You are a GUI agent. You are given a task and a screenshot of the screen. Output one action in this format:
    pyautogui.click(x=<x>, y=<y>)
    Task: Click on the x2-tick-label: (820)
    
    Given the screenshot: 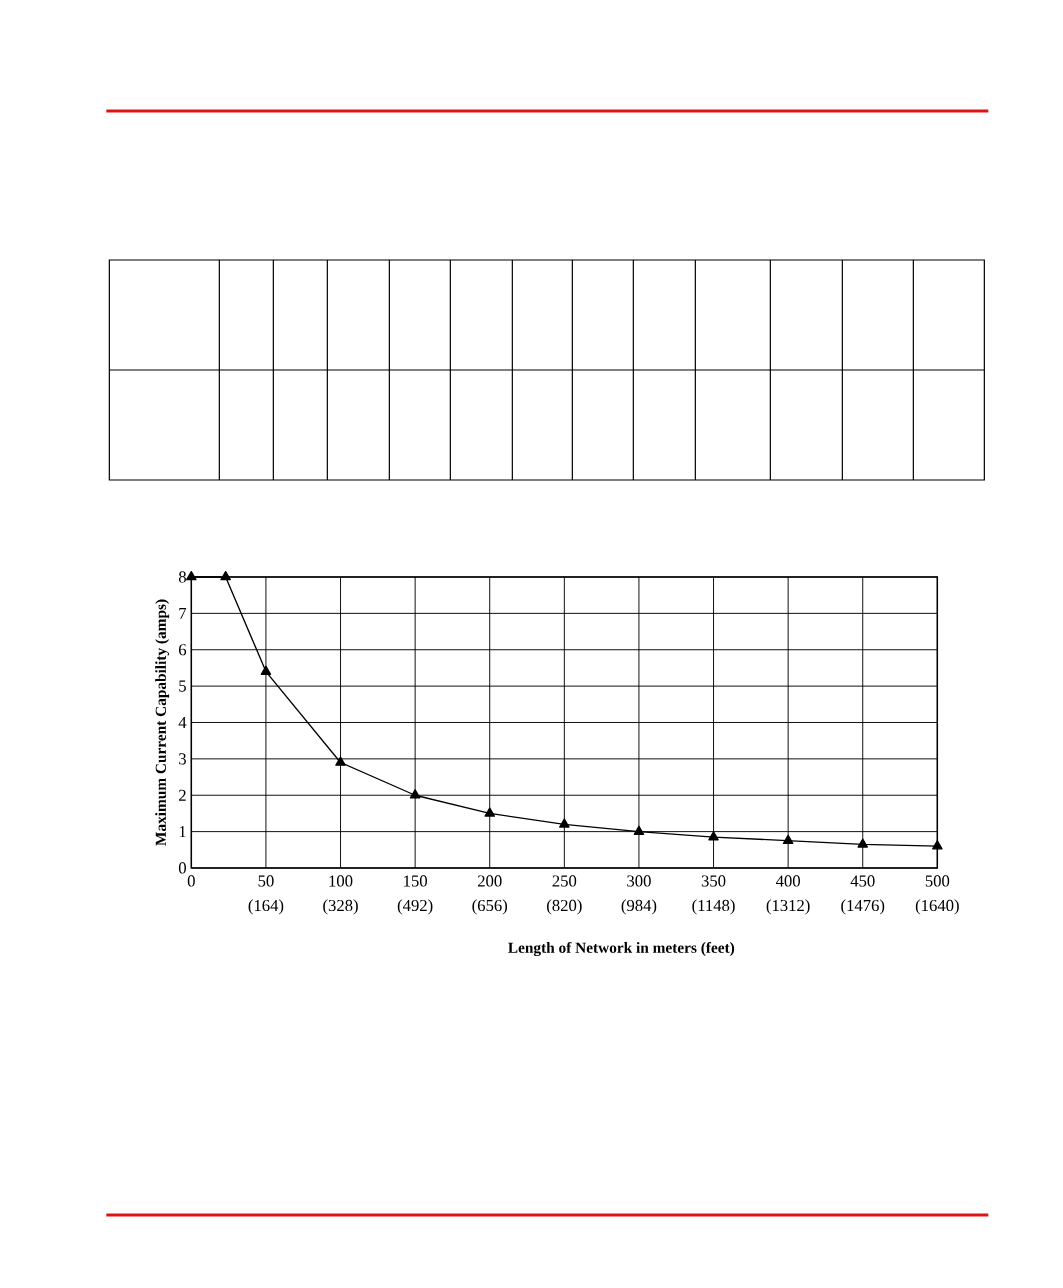 What is the action you would take?
    pyautogui.click(x=564, y=907)
    